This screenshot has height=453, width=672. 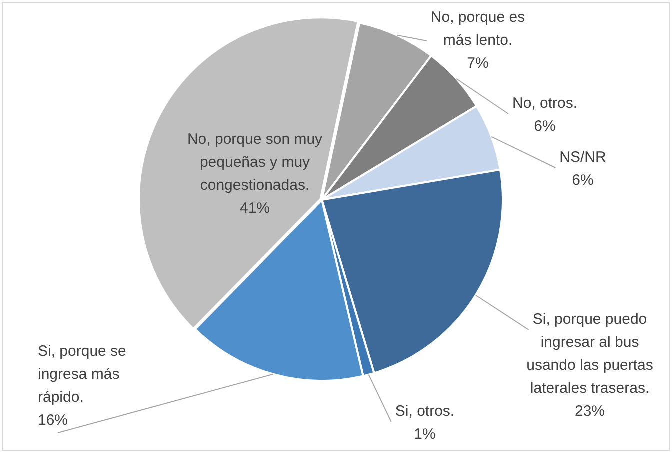 What do you see at coordinates (545, 103) in the screenshot?
I see `slice-label: No, otros.` at bounding box center [545, 103].